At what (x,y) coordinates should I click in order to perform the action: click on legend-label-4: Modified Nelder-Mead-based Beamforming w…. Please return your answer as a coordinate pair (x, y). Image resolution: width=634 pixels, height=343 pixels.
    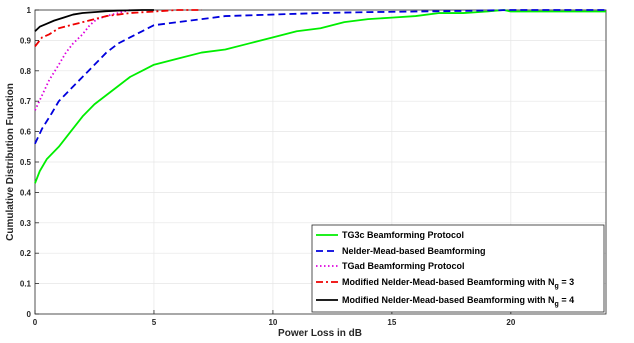
    Looking at the image, I should click on (458, 283).